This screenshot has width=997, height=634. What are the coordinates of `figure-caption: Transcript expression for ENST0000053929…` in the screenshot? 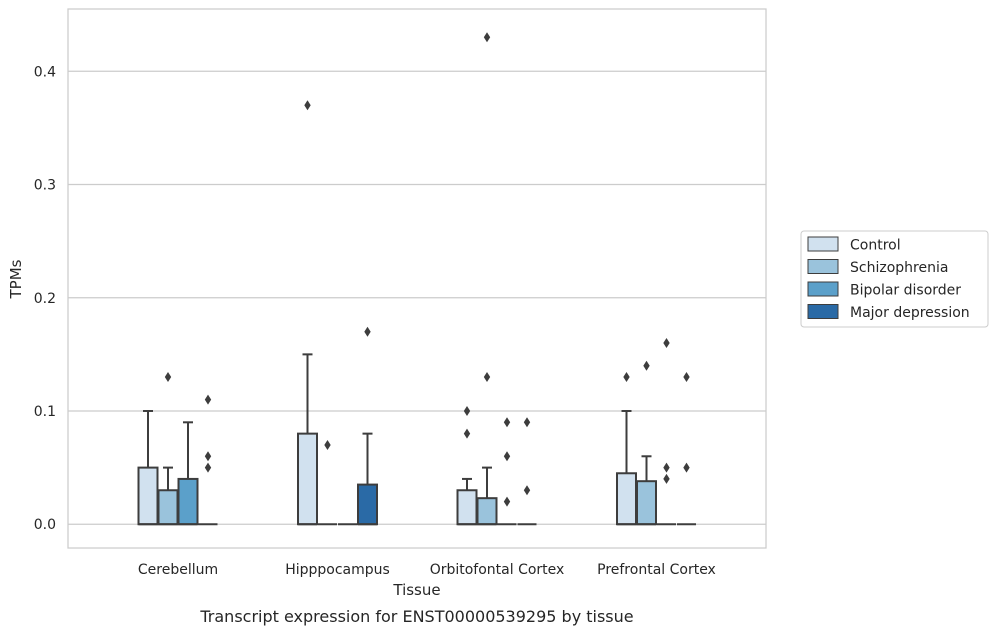 It's located at (416, 616).